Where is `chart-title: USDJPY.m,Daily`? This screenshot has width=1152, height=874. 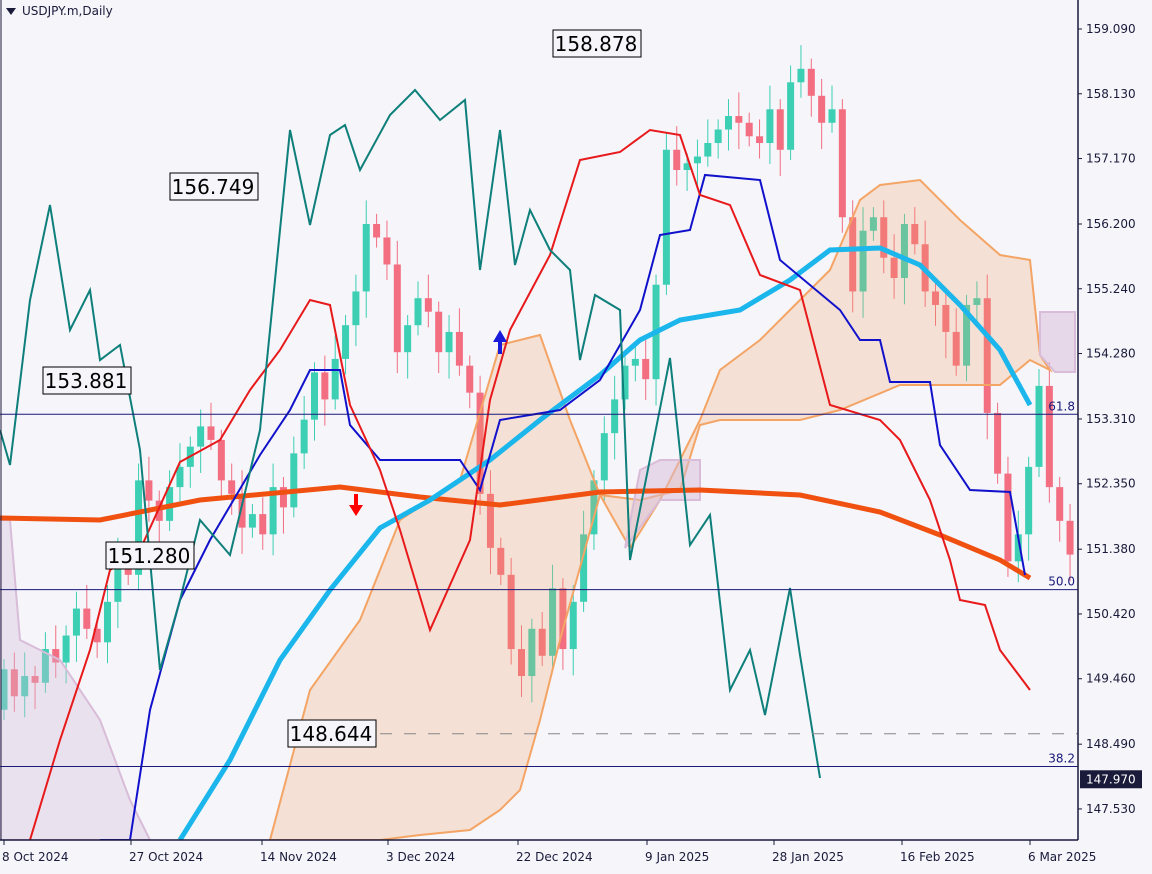 chart-title: USDJPY.m,Daily is located at coordinates (59, 11).